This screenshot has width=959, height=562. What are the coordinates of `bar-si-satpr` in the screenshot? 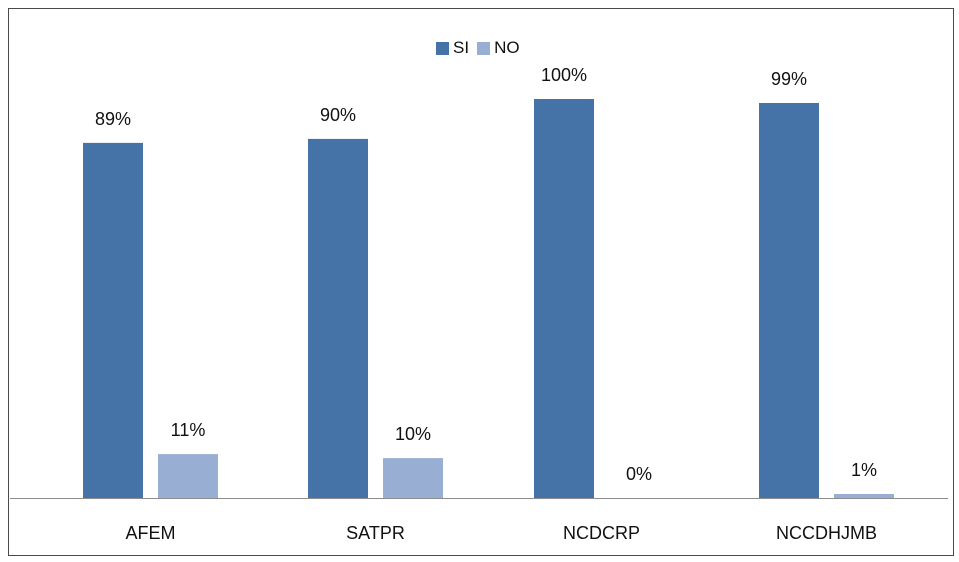 It's located at (338, 318).